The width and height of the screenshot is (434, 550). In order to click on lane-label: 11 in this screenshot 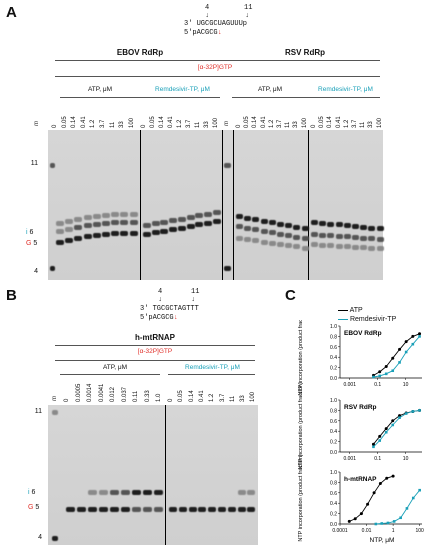, I will do `click(232, 398)`.